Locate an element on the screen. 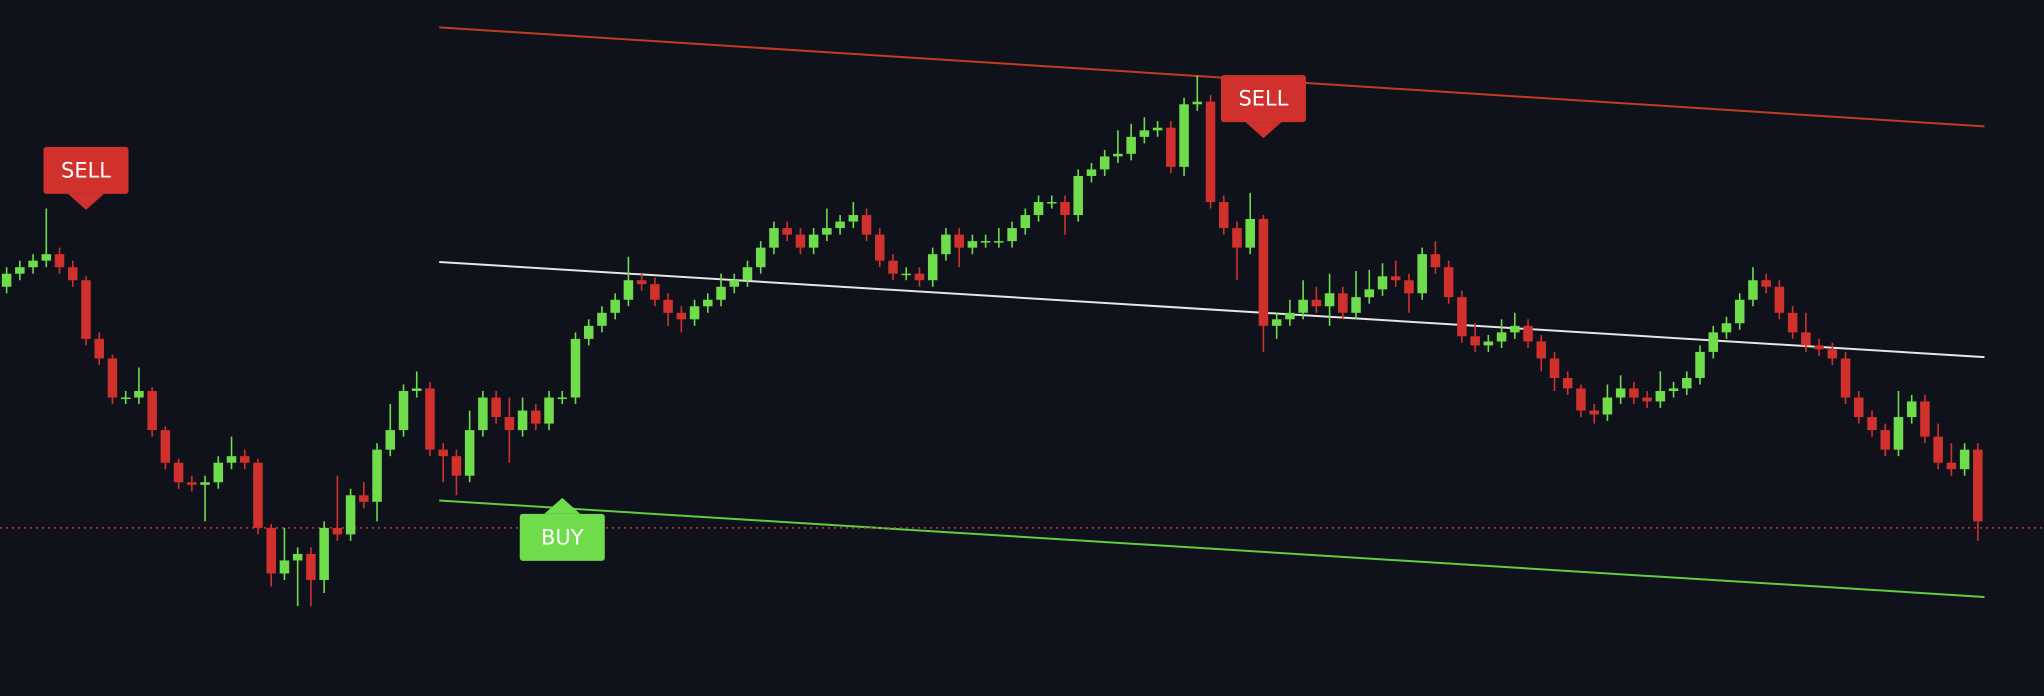 The height and width of the screenshot is (696, 2044). signal-box is located at coordinates (562, 537).